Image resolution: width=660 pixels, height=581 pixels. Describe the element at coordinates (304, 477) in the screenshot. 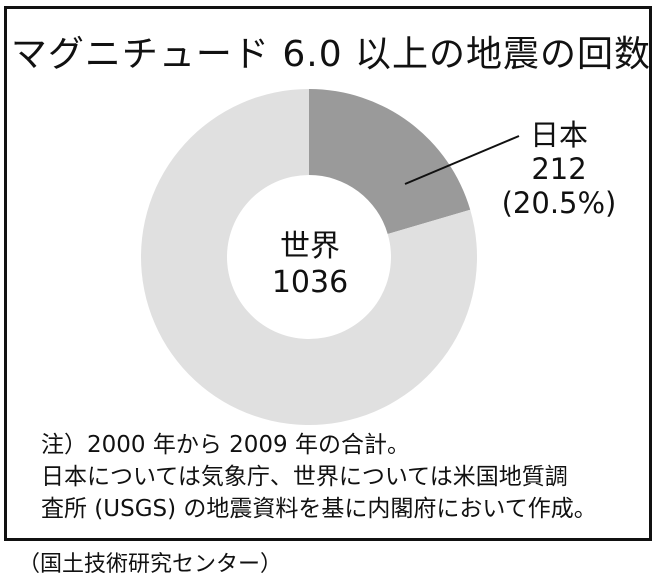

I see `note-line: 日本については気象庁、世界については米国地質調` at that location.